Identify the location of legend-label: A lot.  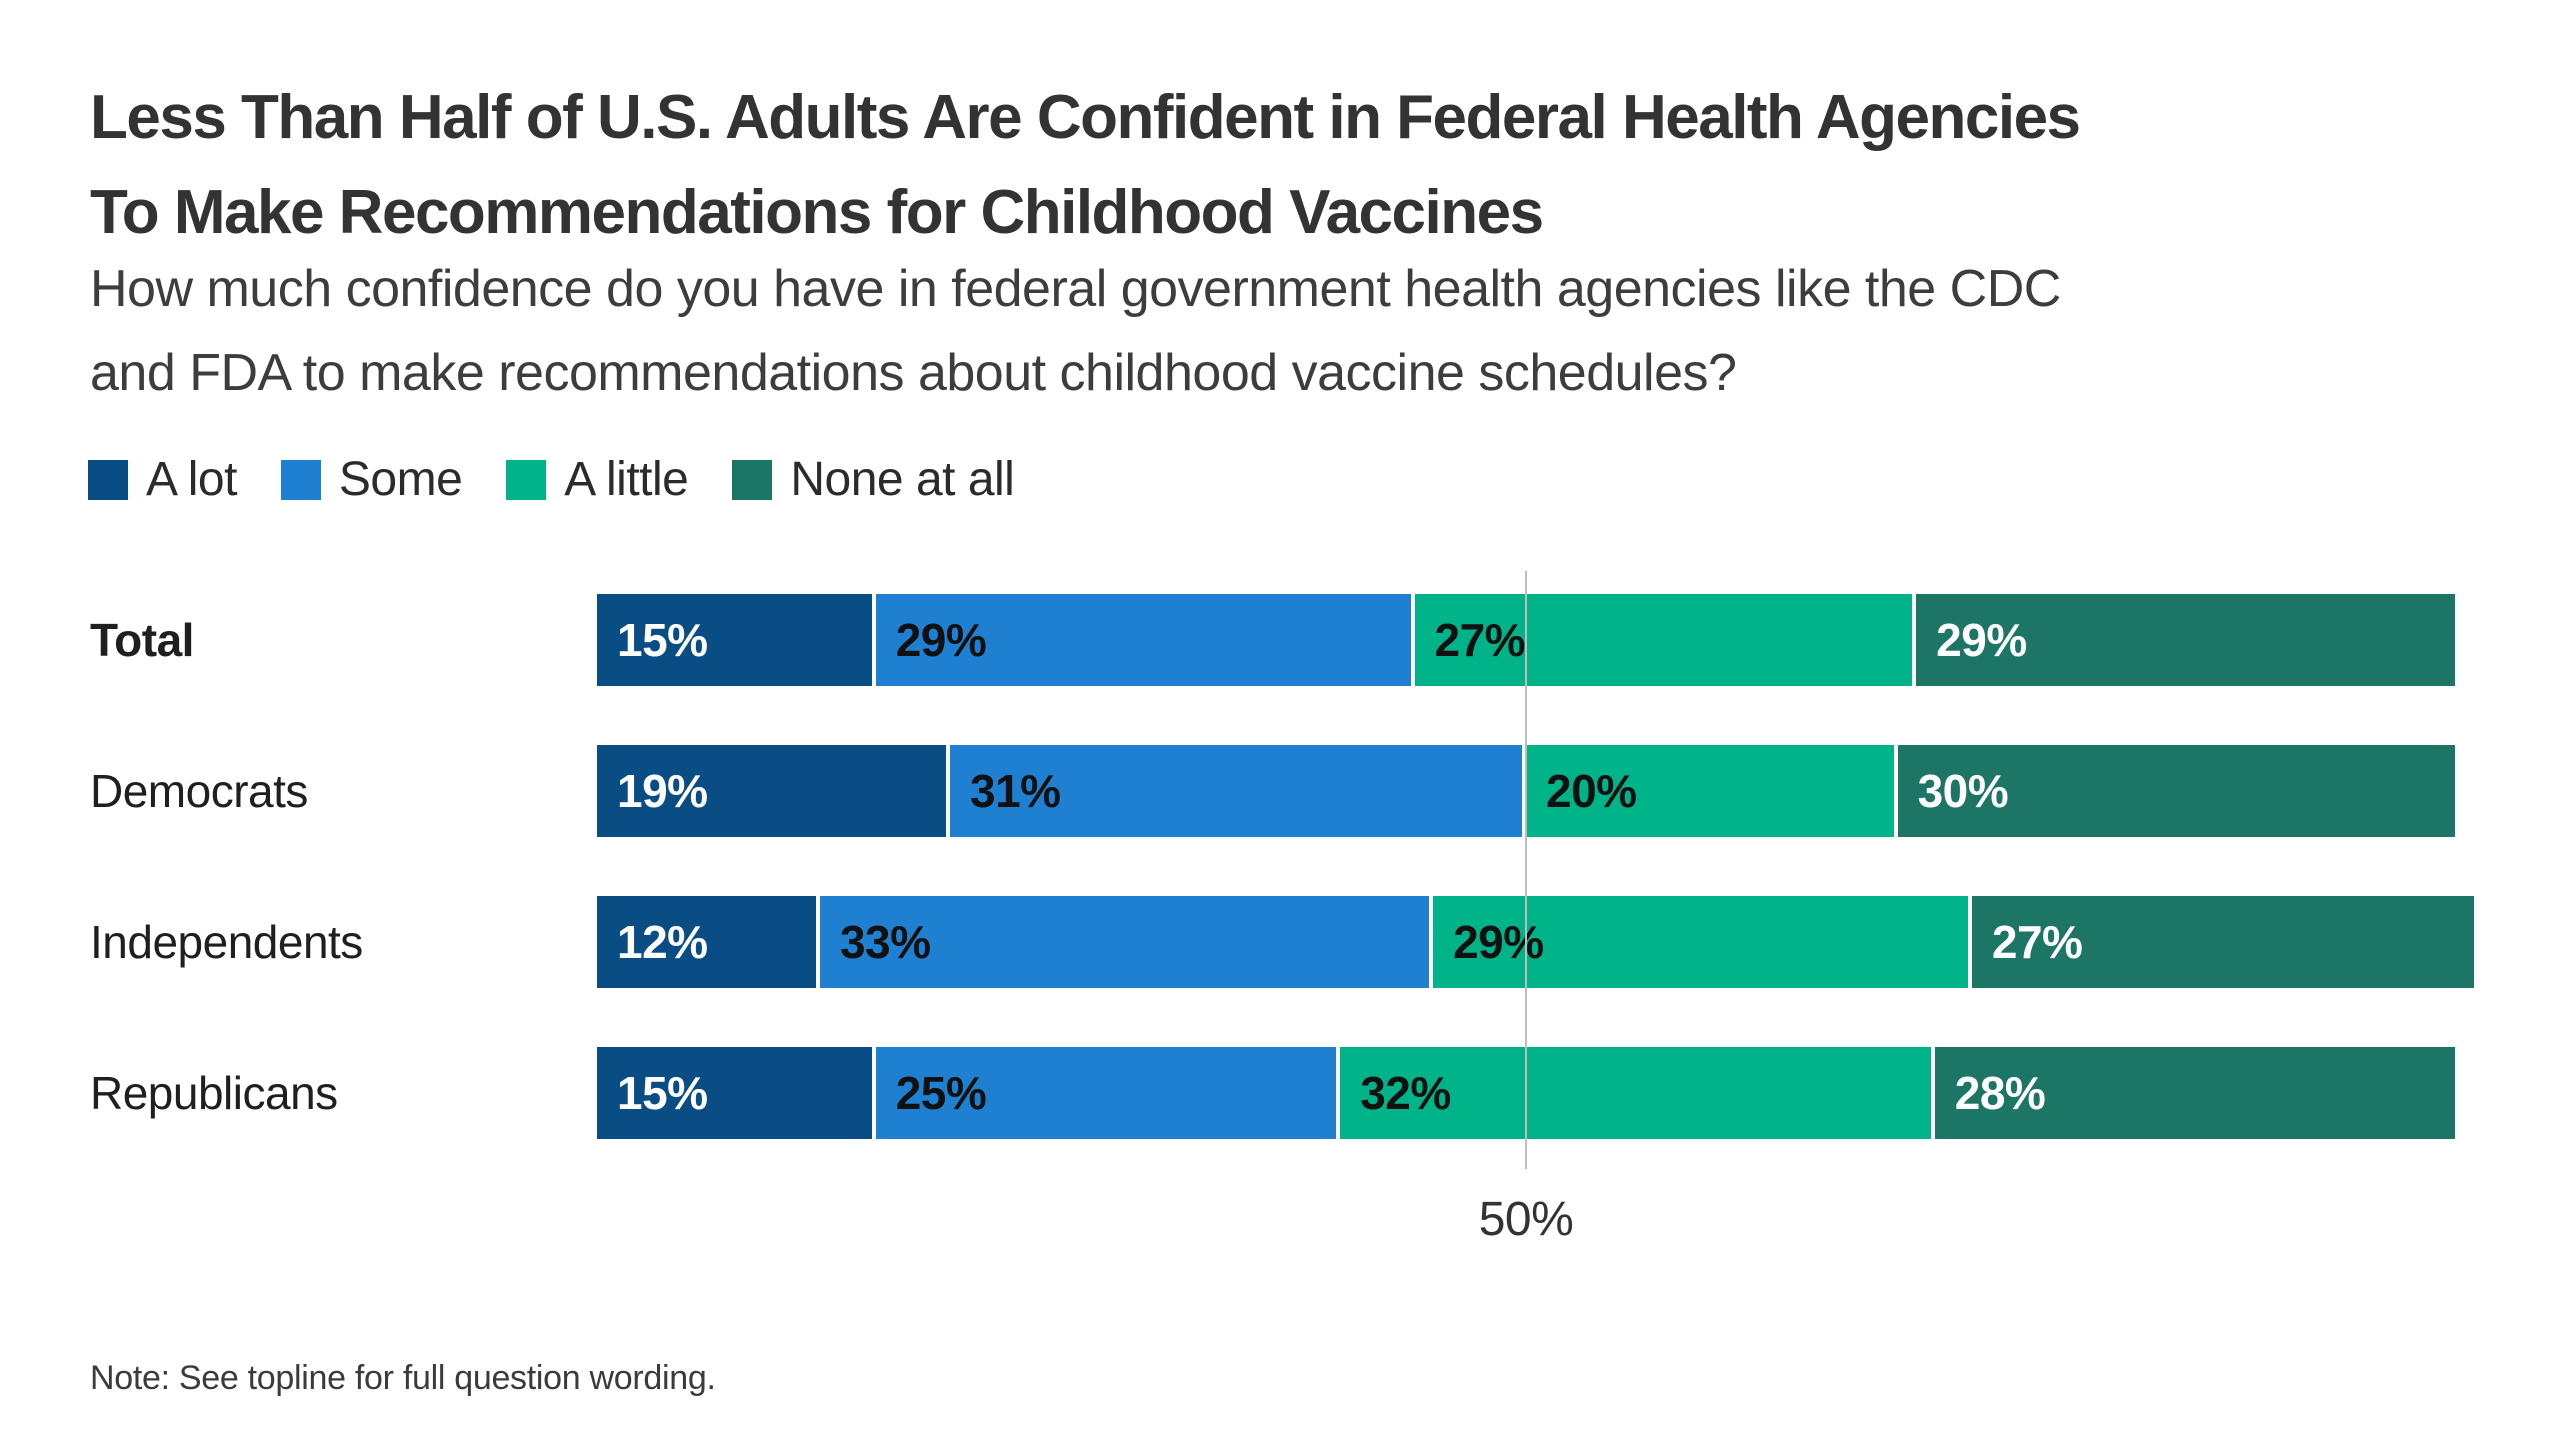
(191, 479).